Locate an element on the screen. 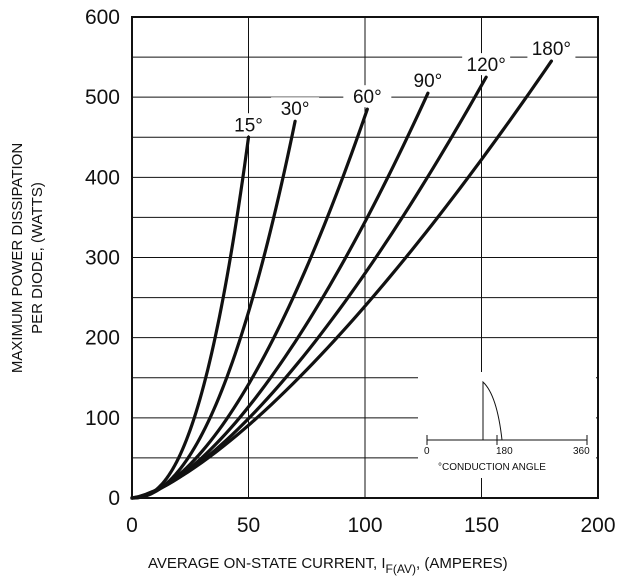 This screenshot has width=635, height=580. series-label: 15° is located at coordinates (248, 125).